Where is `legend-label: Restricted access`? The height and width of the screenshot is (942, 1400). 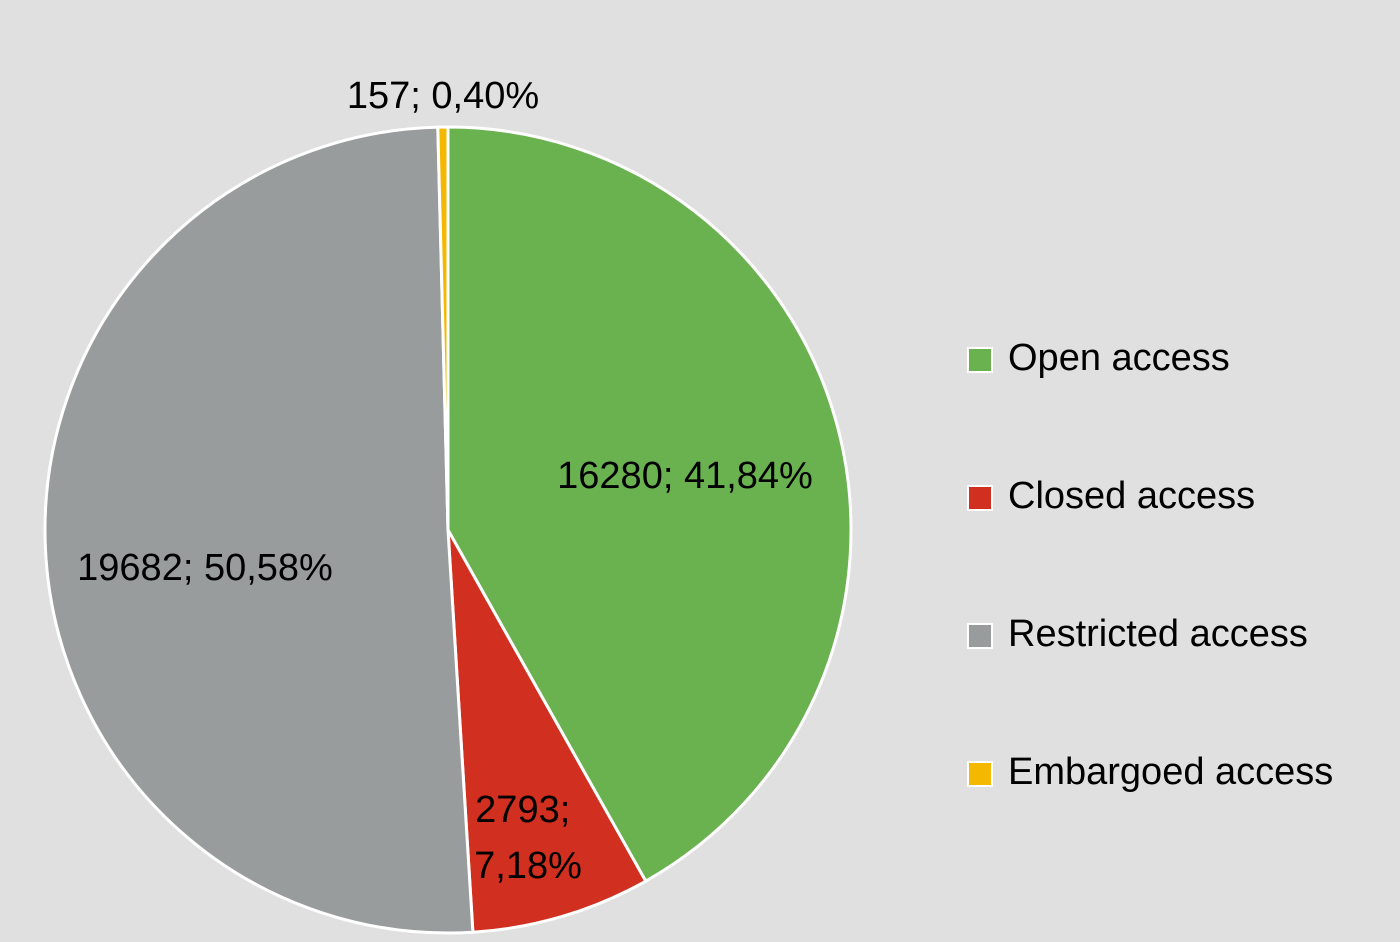
legend-label: Restricted access is located at coordinates (1158, 634).